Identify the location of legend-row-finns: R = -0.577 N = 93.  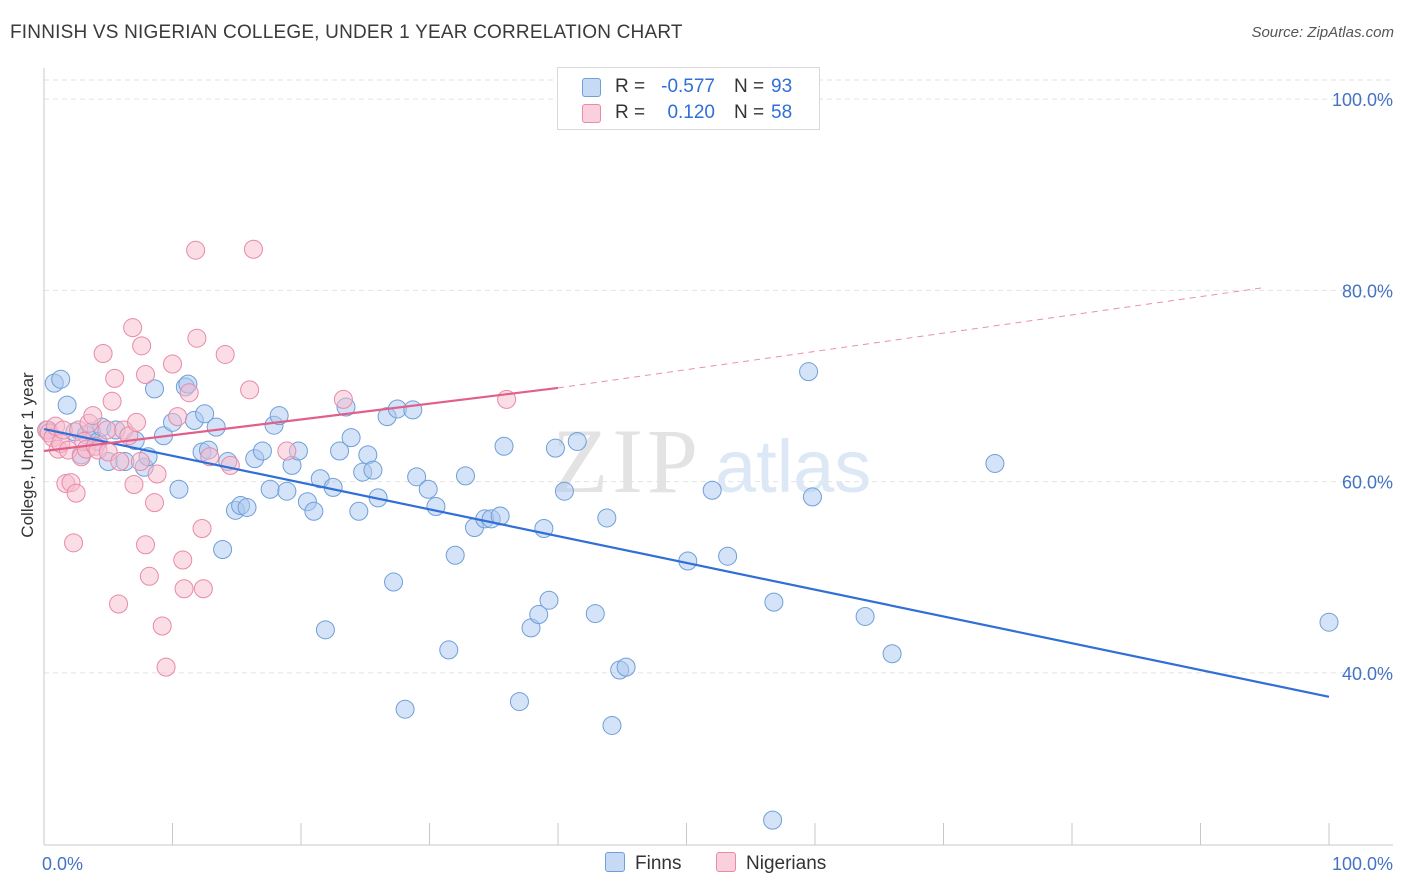
(688, 88).